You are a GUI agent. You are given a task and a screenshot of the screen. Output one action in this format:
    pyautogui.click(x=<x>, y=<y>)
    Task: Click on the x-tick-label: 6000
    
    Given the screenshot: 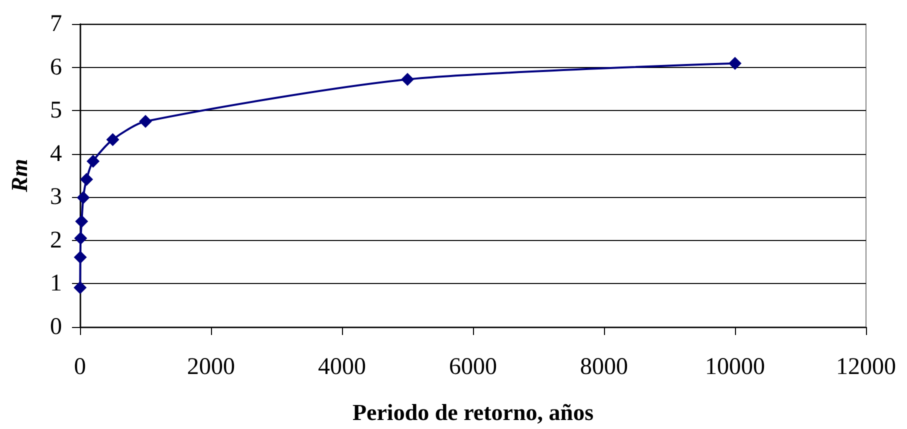 What is the action you would take?
    pyautogui.click(x=473, y=367)
    